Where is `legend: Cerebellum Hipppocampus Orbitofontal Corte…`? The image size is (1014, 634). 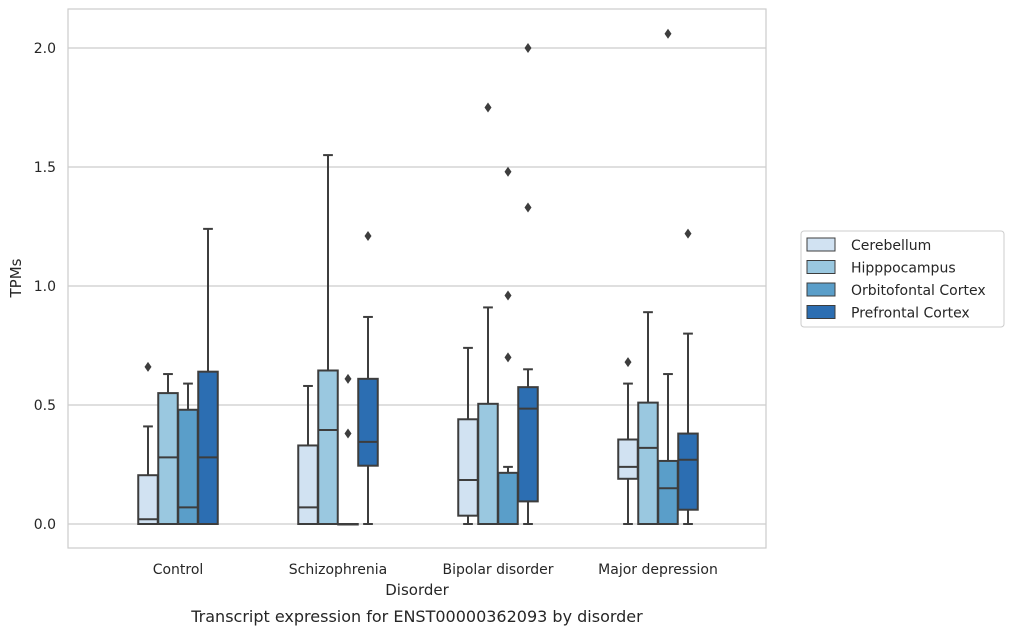 legend: Cerebellum Hipppocampus Orbitofontal Corte… is located at coordinates (902, 279).